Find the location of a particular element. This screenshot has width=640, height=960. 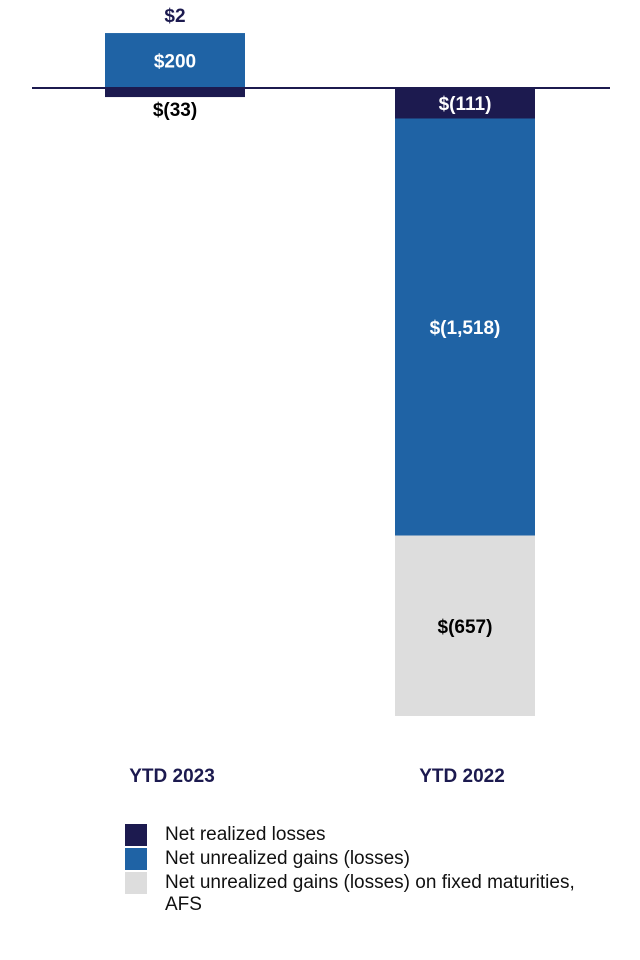

data-label-ytd-2022-net-unrealized-gains-losses: $(1,518) is located at coordinates (465, 328).